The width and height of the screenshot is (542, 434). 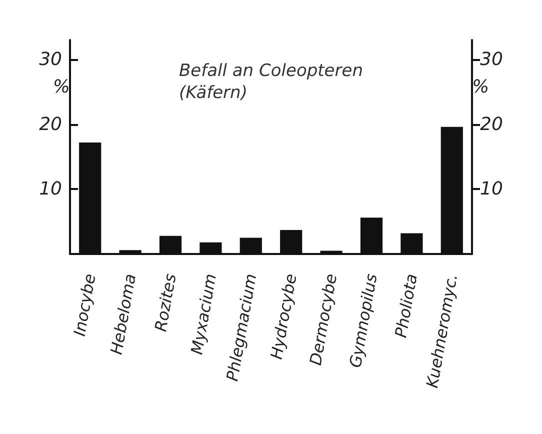 I want to click on text: Befall an Coleopteren (Käfern), so click(x=271, y=82).